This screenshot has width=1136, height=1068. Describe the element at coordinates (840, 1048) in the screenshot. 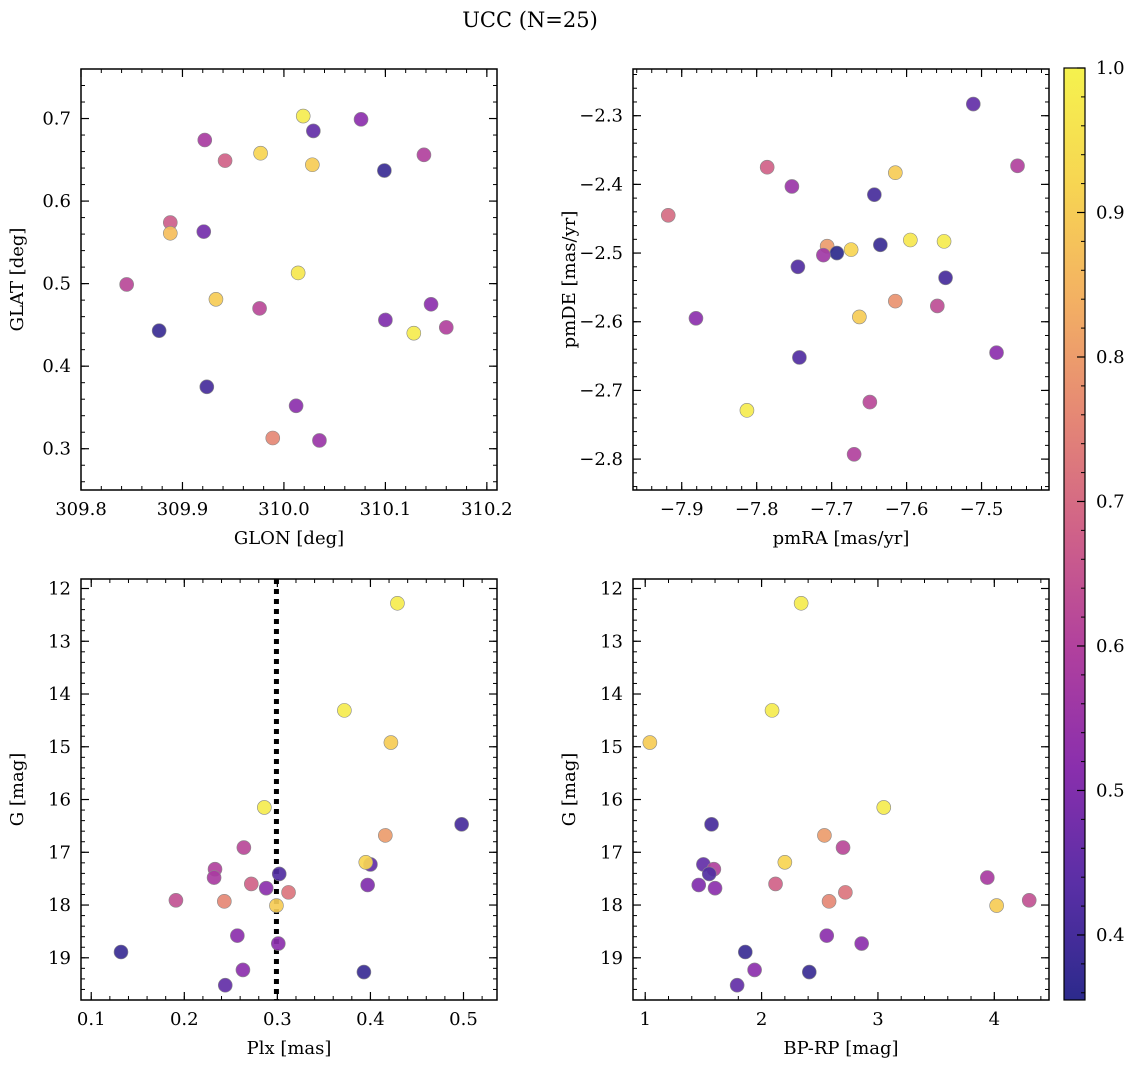

I see `x-axis-label: BP-RP [mag]` at that location.